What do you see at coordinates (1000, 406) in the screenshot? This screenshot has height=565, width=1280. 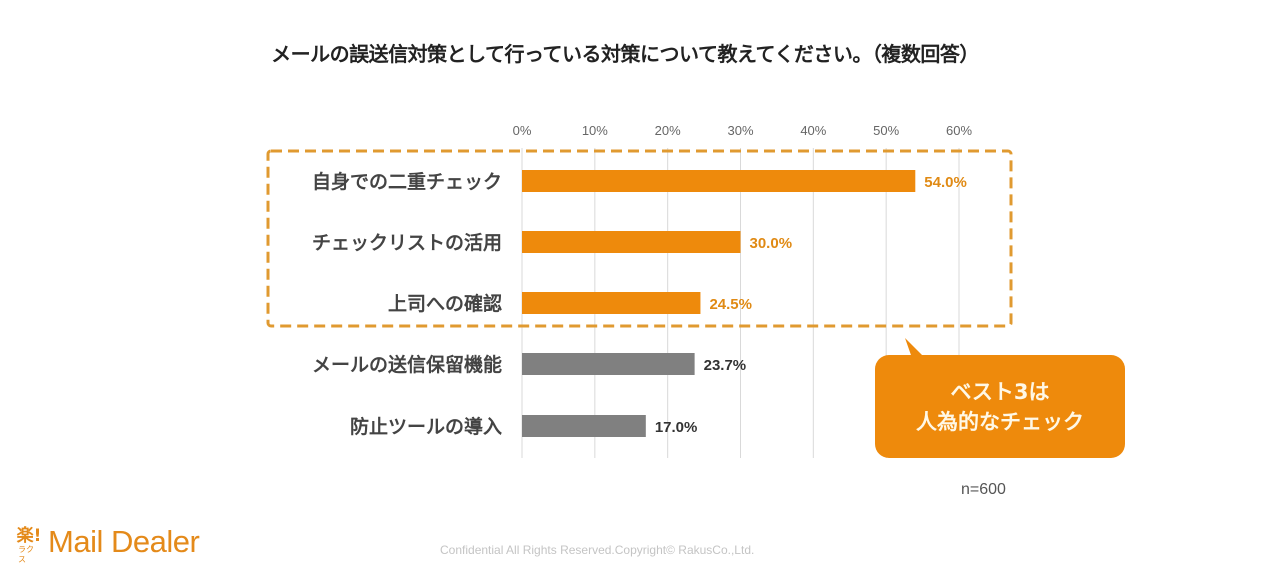 I see `callout-bubble: ベスト3は 人為的なチェック` at bounding box center [1000, 406].